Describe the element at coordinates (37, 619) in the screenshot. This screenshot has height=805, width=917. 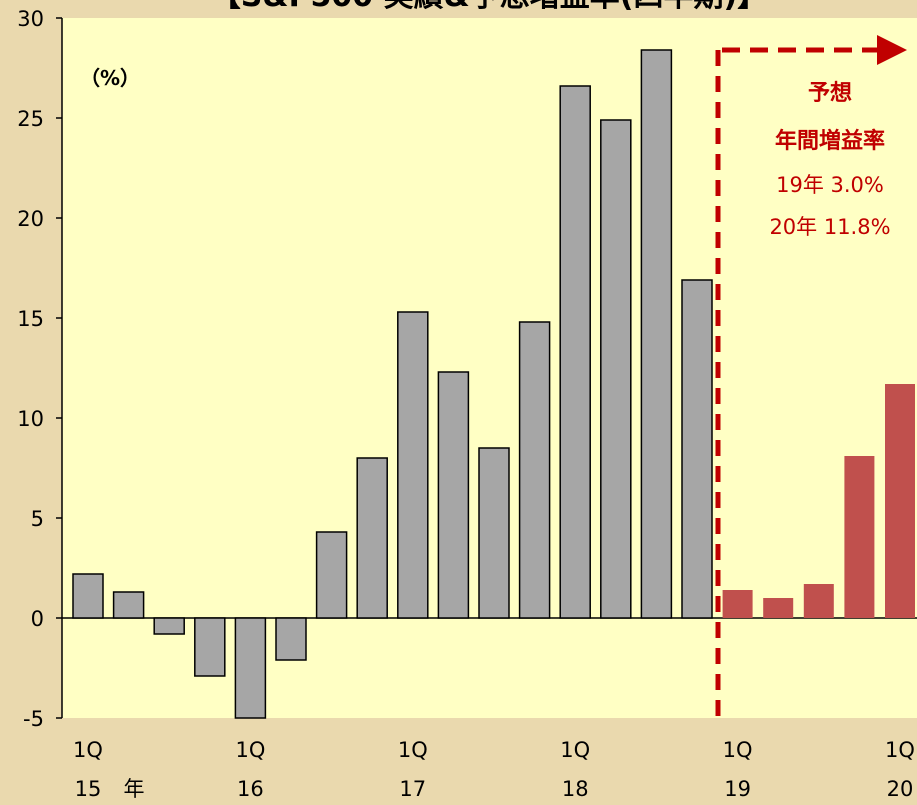
I see `y-tick-label: 0` at that location.